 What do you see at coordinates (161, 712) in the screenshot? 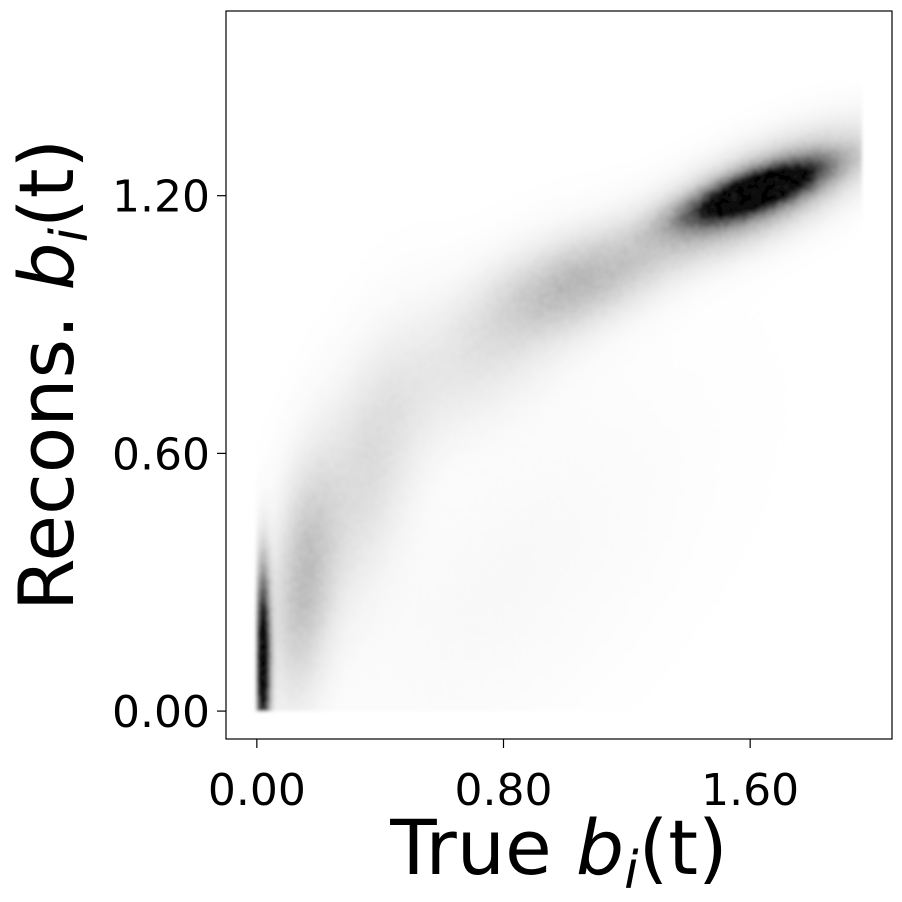
I see `y-tick-label: 0.00` at bounding box center [161, 712].